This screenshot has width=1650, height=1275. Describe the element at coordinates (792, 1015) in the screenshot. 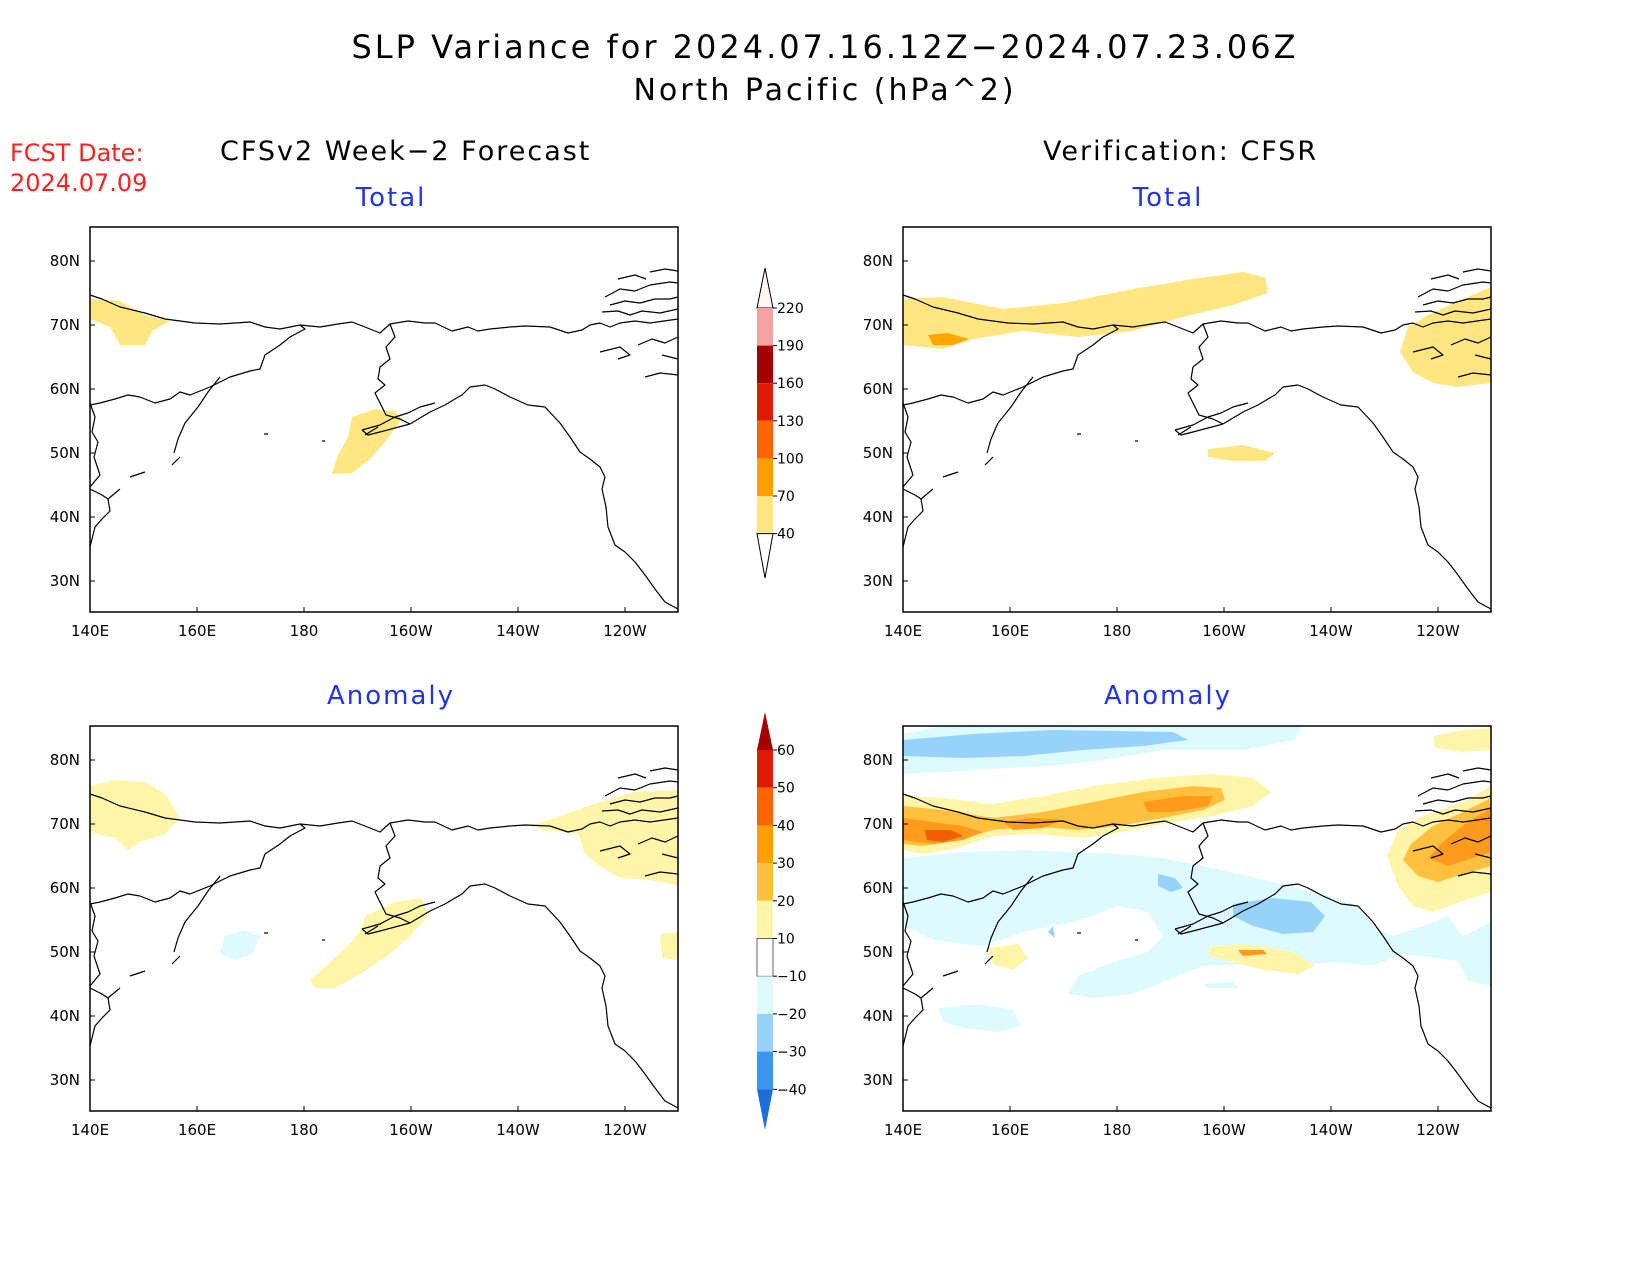

I see `colorbar-anomaly-label: −20` at that location.